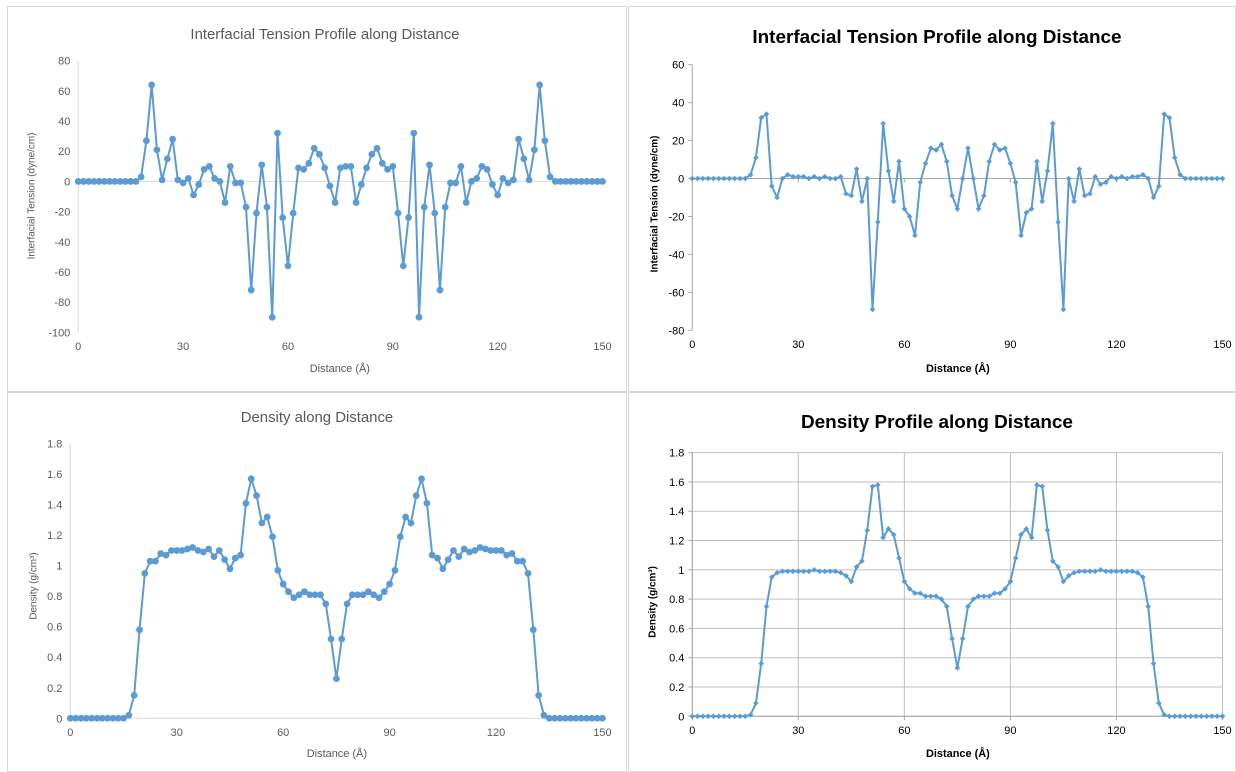  I want to click on x-tick-label: 0, so click(692, 345).